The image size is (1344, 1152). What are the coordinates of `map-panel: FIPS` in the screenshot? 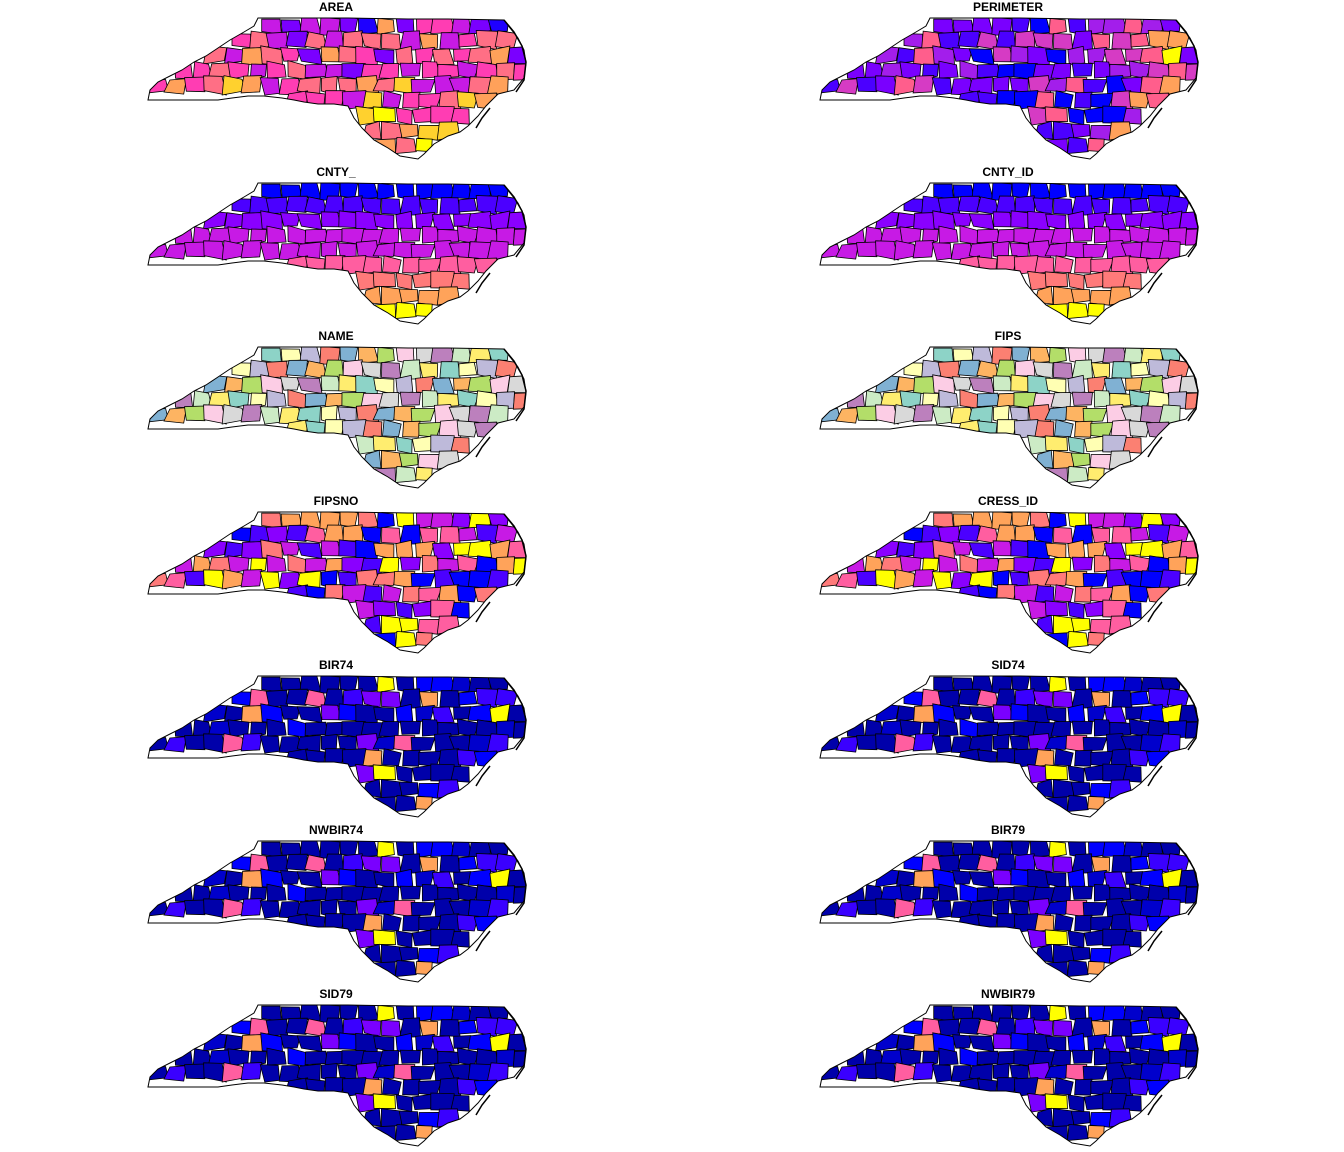 It's located at (1008, 411).